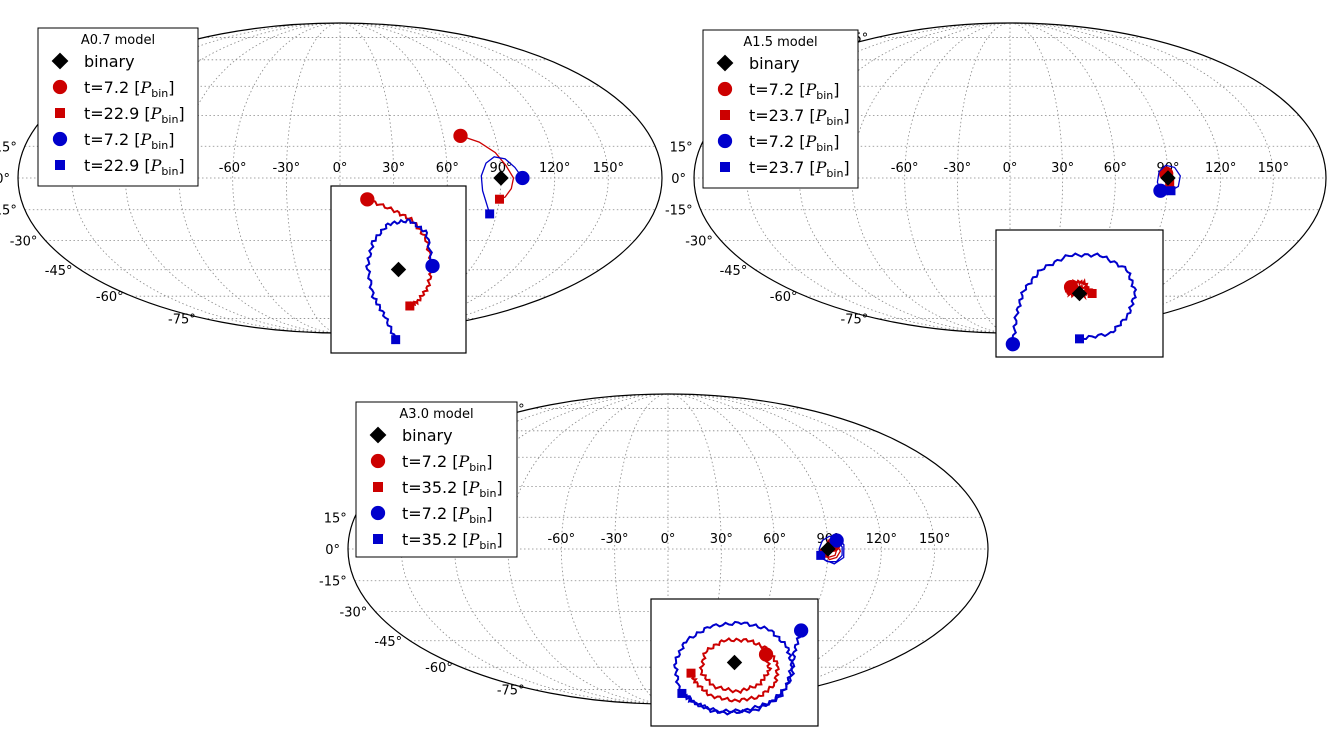 The image size is (1331, 729). I want to click on zoom-inset, so click(734, 662).